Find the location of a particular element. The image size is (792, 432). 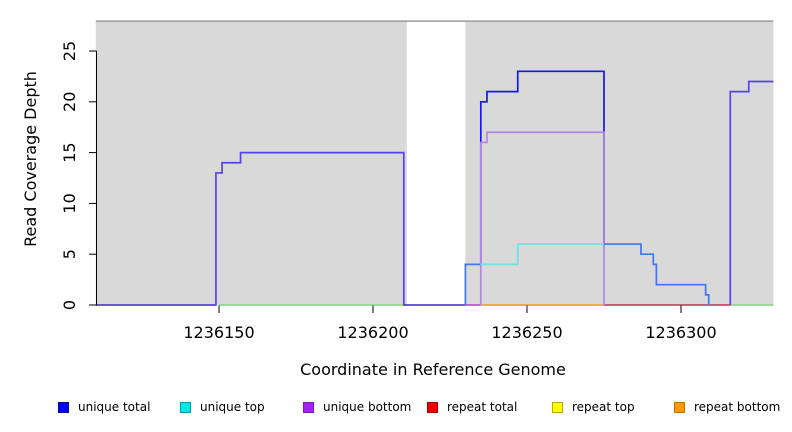

x-tick-label: 1236150 is located at coordinates (218, 332).